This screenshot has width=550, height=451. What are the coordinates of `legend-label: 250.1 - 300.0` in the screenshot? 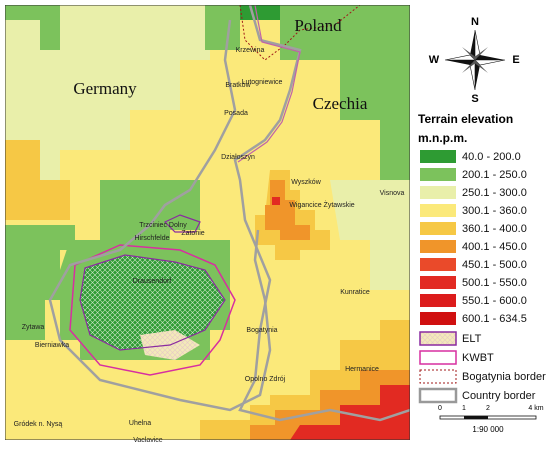 It's located at (494, 193).